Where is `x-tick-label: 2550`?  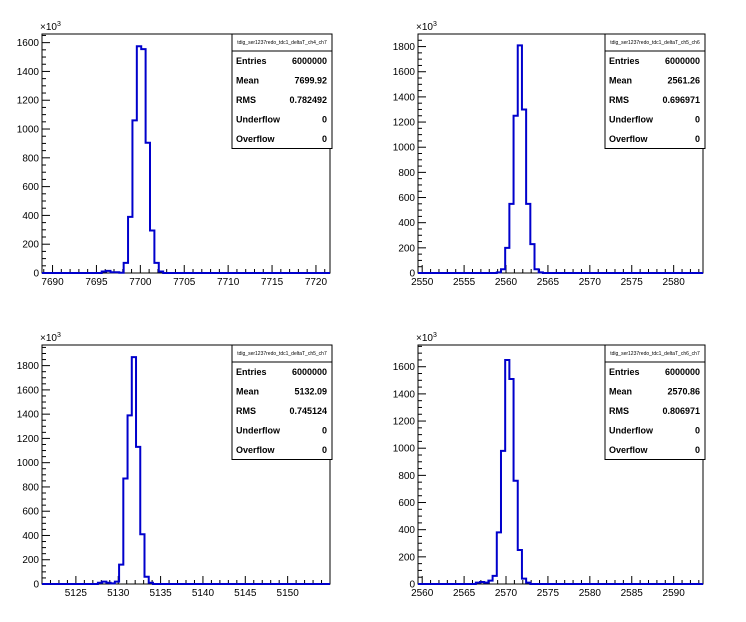
x-tick-label: 2550 is located at coordinates (422, 282).